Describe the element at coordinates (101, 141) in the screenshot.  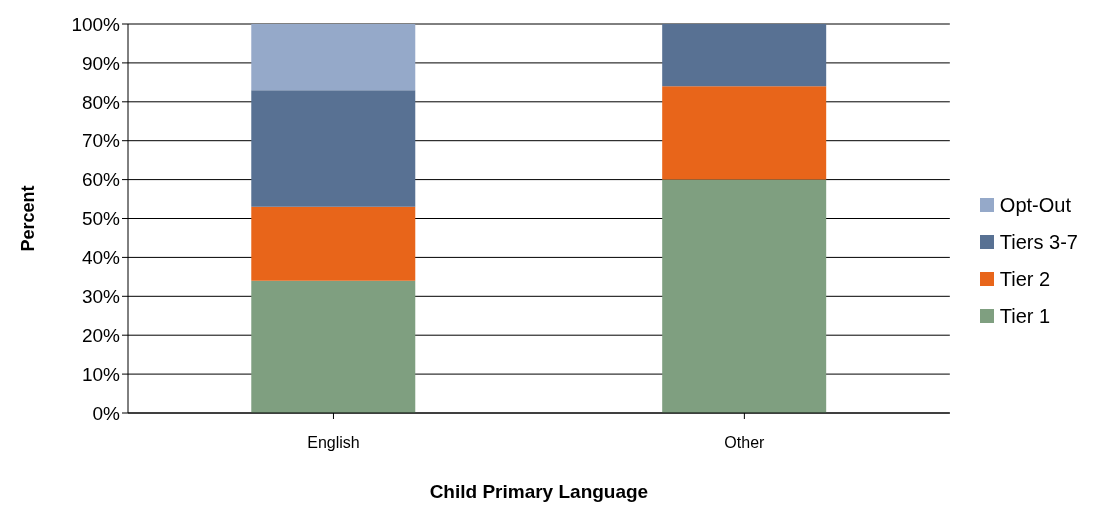
I see `y-tick-label: 70%` at that location.